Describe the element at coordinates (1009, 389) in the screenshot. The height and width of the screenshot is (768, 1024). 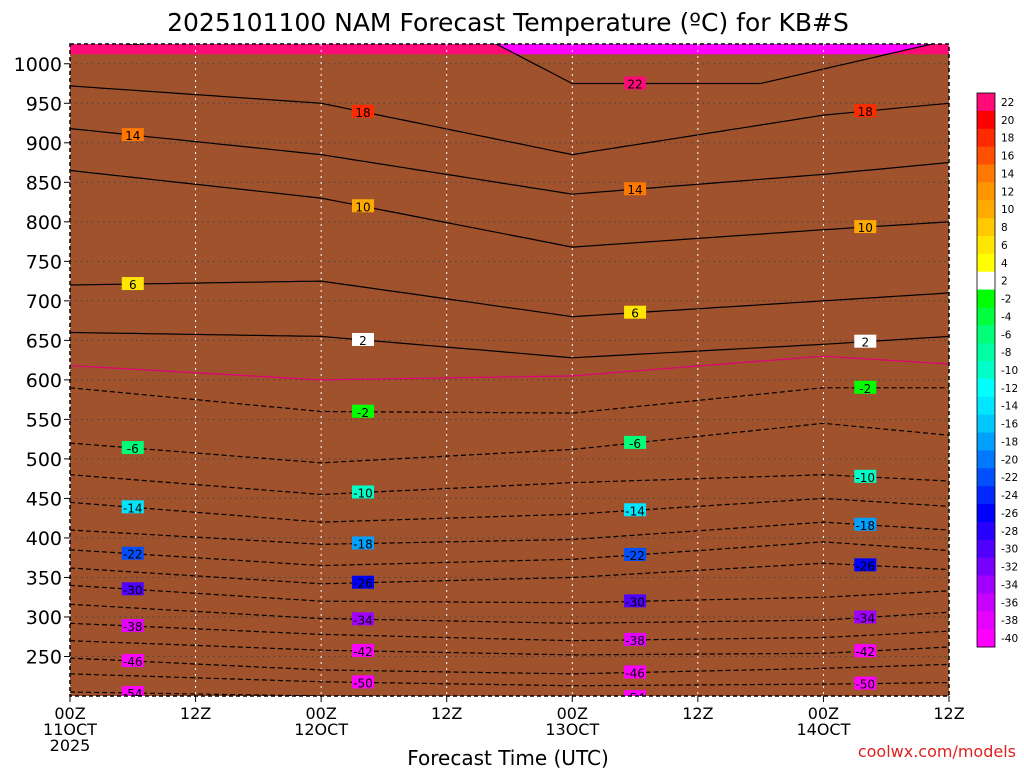
I see `colorbar-label: -12` at that location.